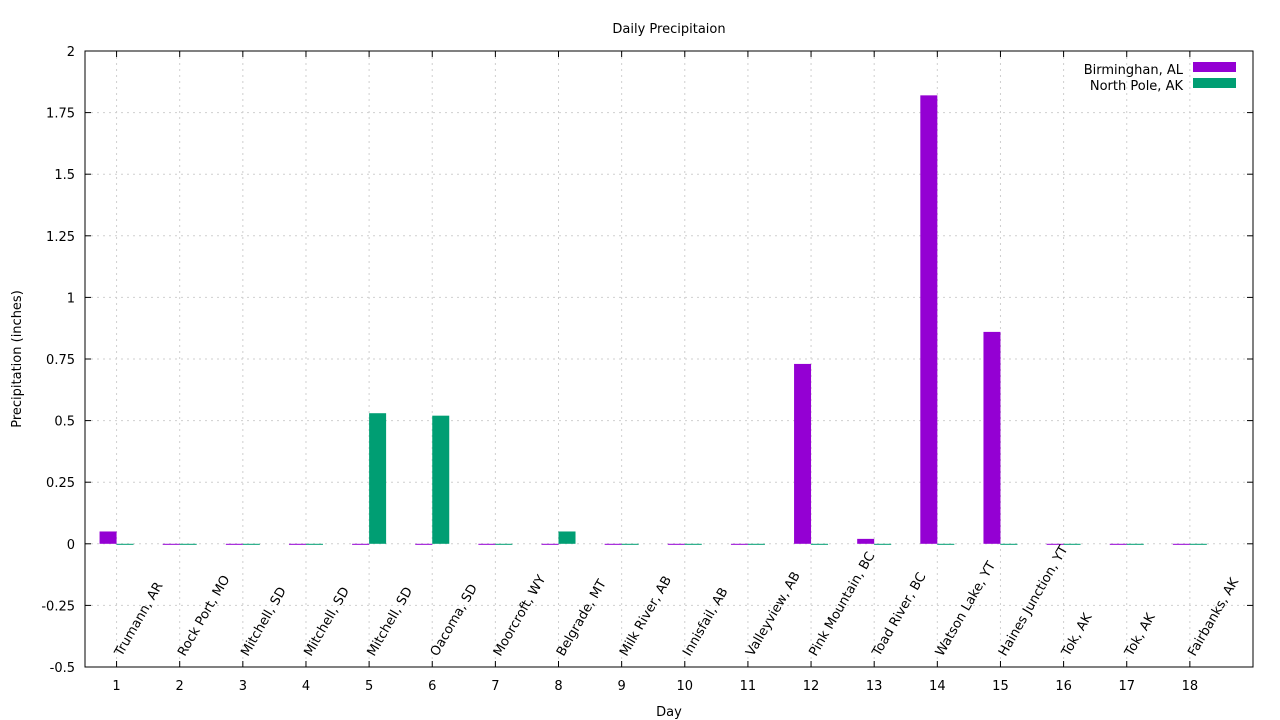  Describe the element at coordinates (180, 686) in the screenshot. I see `x-tick-label: 2` at that location.